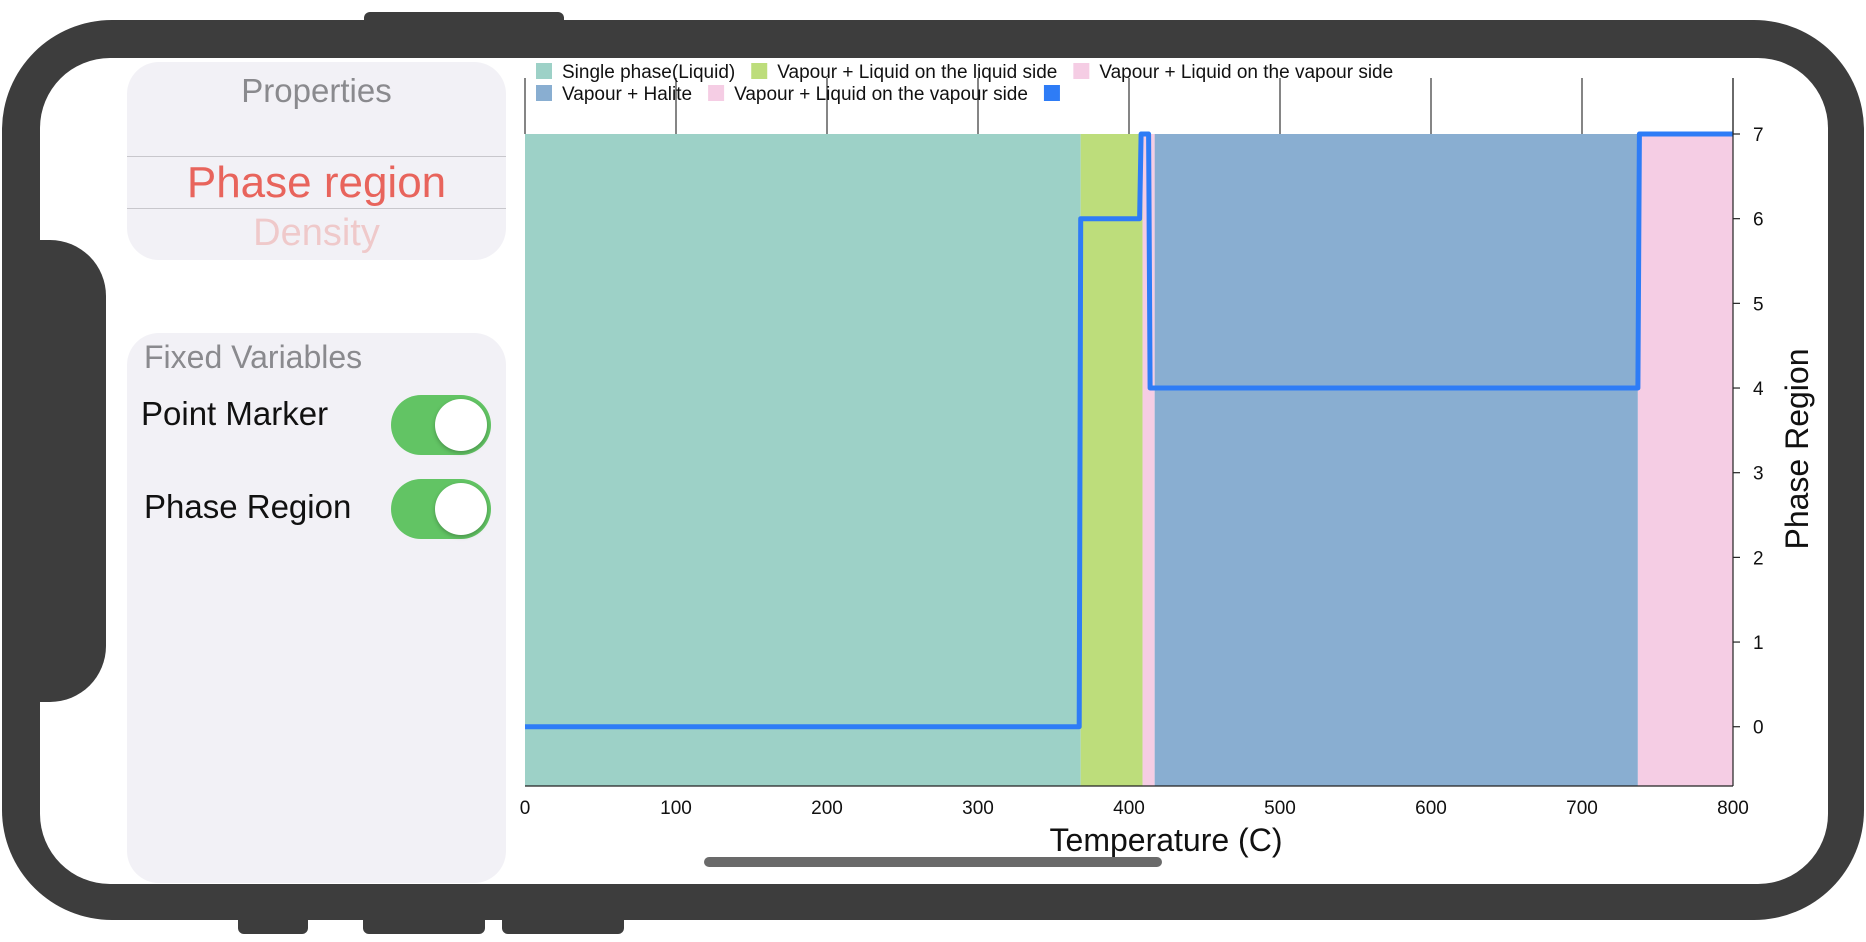  What do you see at coordinates (316, 182) in the screenshot?
I see `picker-selected-item: Phase region` at bounding box center [316, 182].